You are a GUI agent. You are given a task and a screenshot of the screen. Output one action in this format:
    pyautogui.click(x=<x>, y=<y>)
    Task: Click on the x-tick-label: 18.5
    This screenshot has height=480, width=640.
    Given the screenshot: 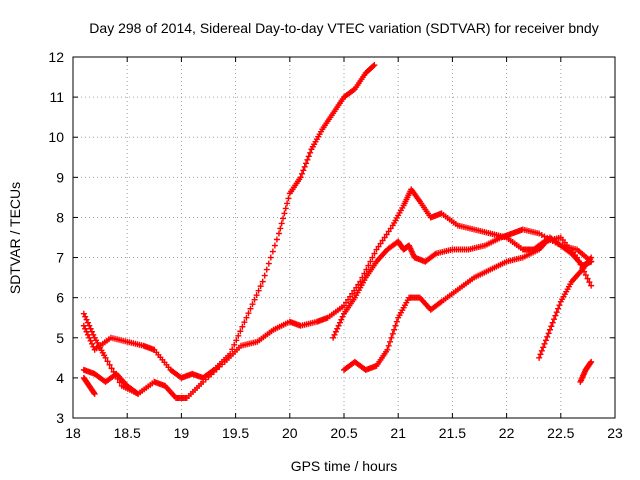 What is the action you would take?
    pyautogui.click(x=127, y=433)
    